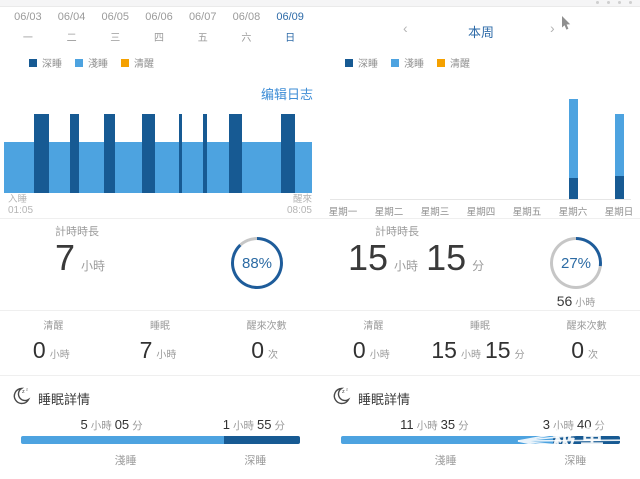  I want to click on sleep-start: 入睡 01:05, so click(21, 205).